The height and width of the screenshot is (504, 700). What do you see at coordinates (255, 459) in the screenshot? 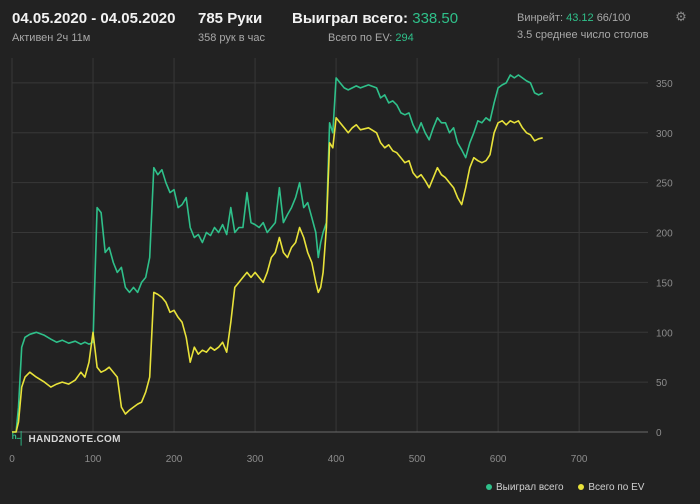
I see `x-tick-label: 300` at bounding box center [255, 459].